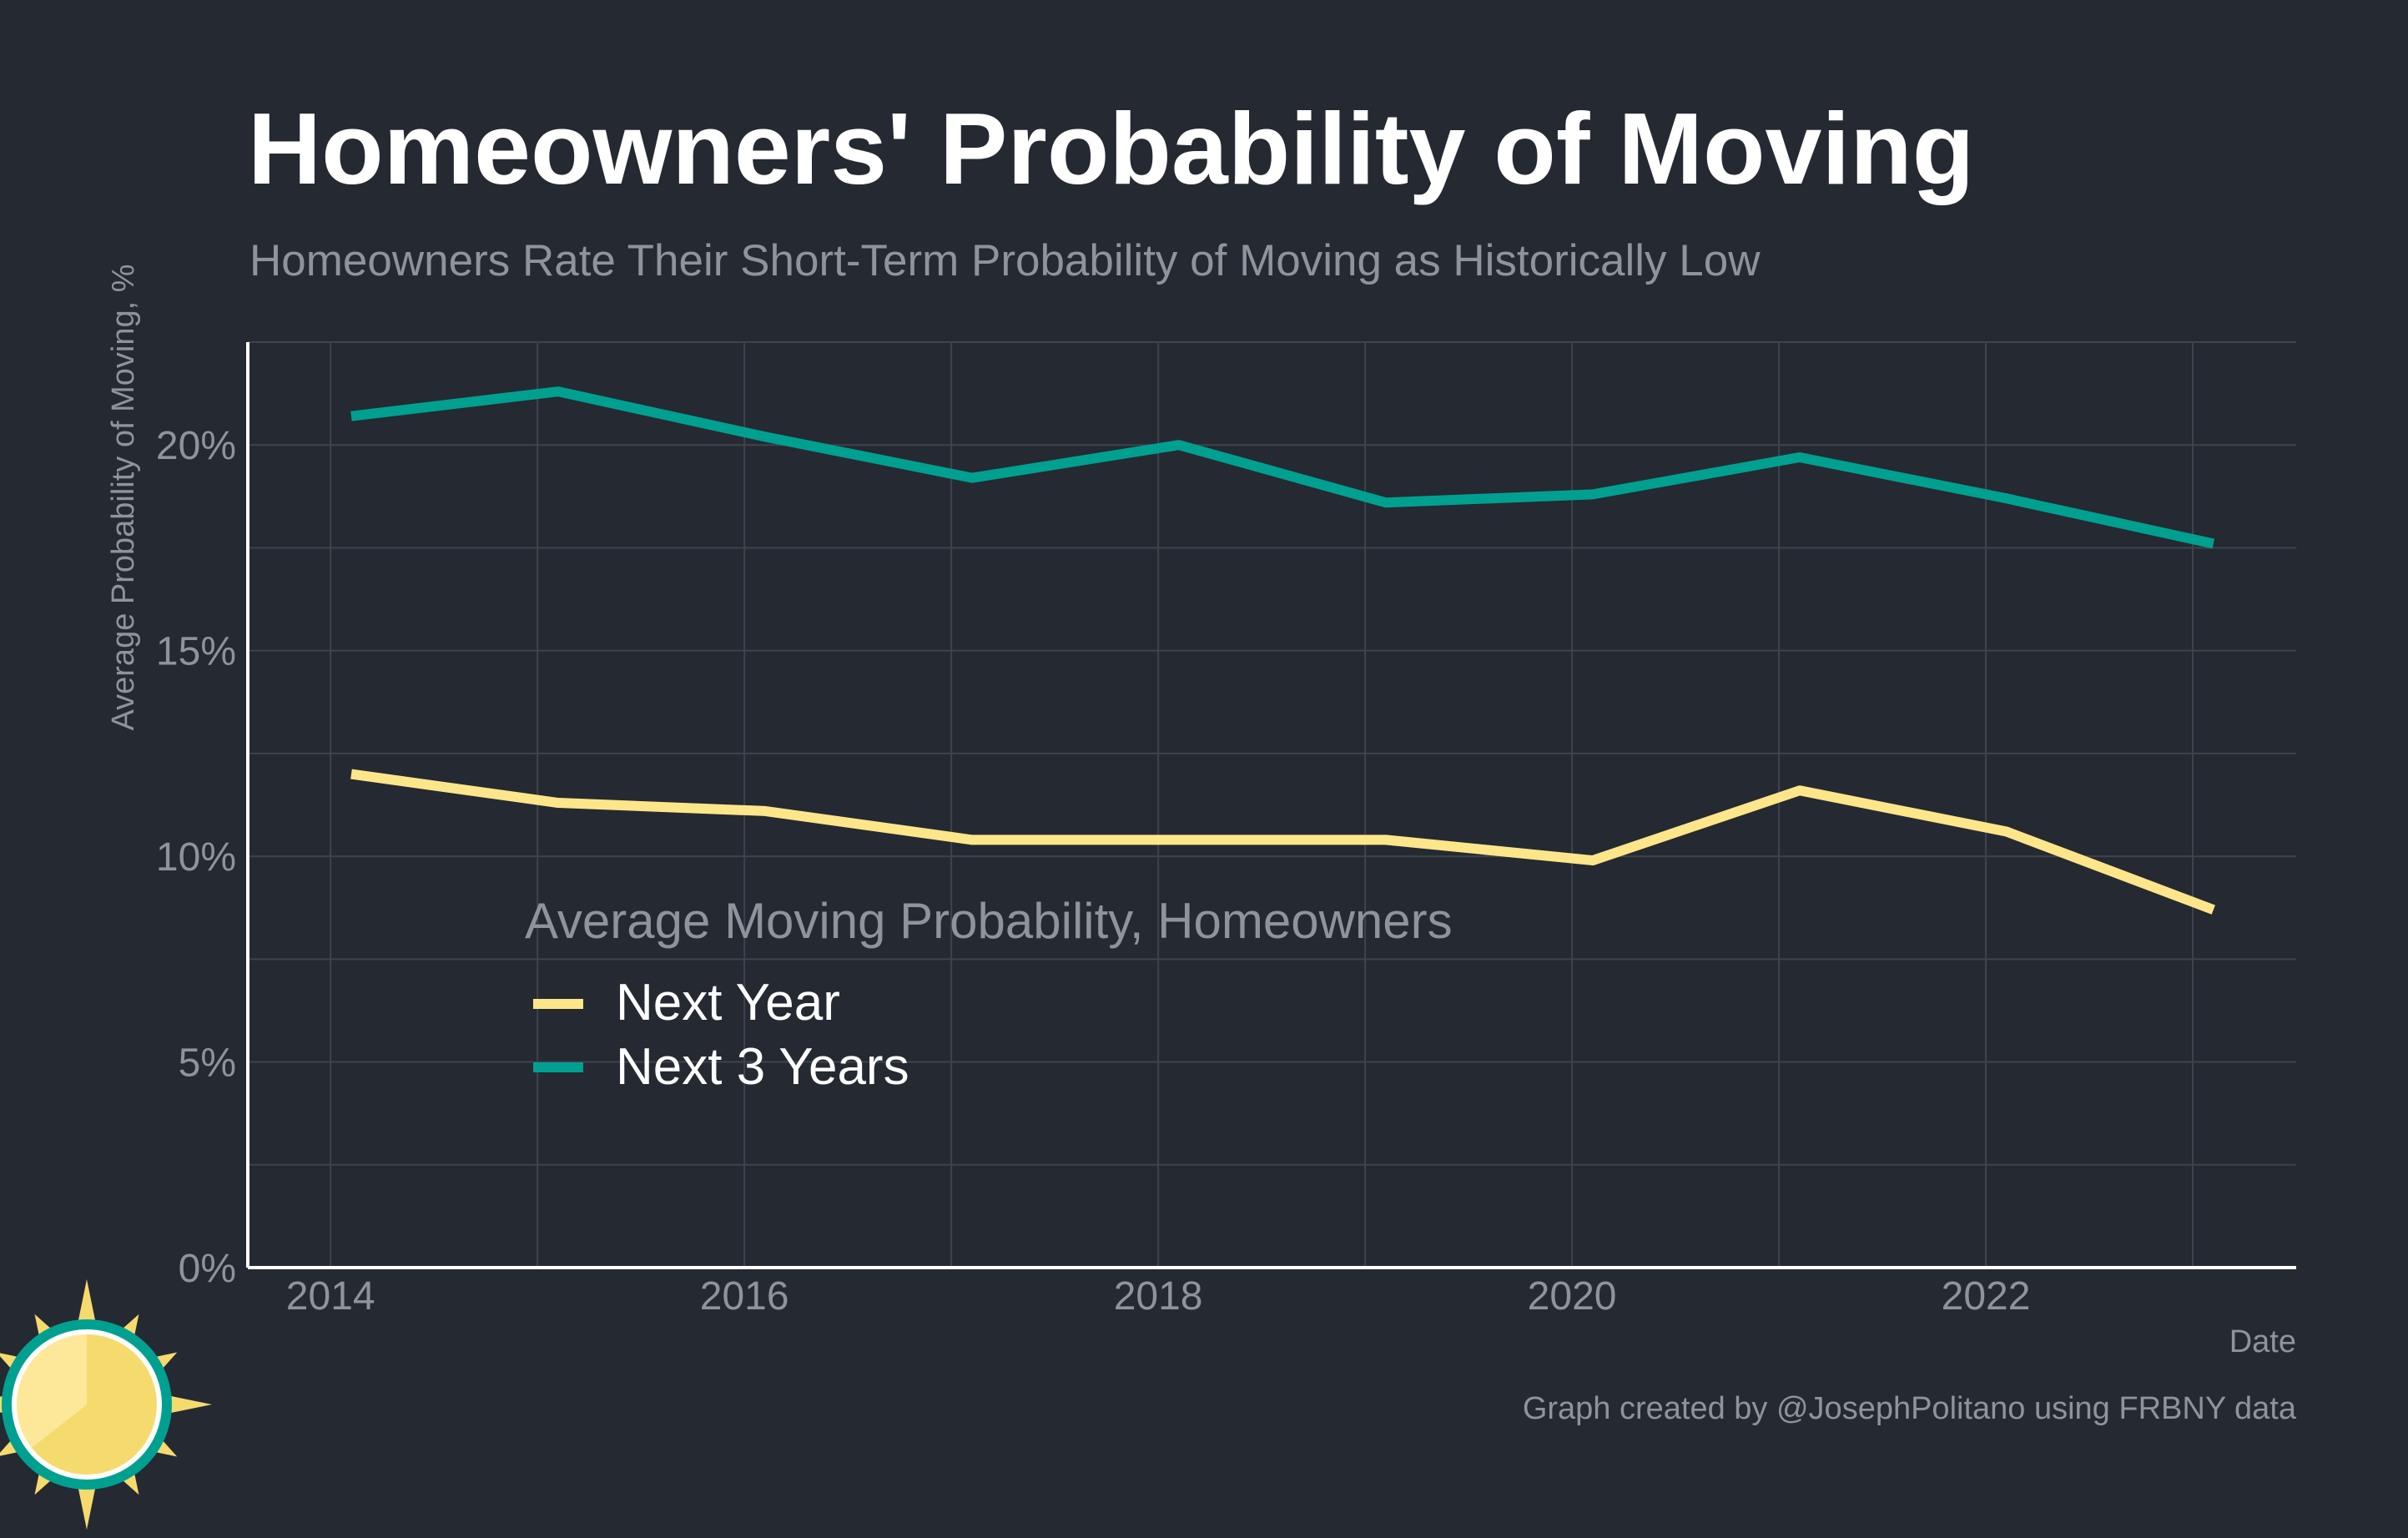 The image size is (2408, 1538). What do you see at coordinates (196, 652) in the screenshot?
I see `y-tick-label: 15%` at bounding box center [196, 652].